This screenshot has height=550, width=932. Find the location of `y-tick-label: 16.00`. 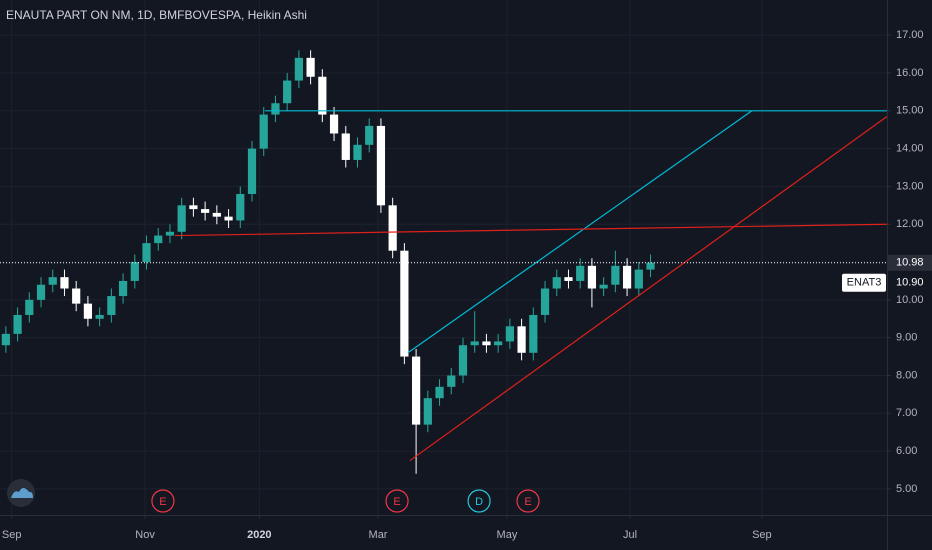

y-tick-label: 16.00 is located at coordinates (910, 73).